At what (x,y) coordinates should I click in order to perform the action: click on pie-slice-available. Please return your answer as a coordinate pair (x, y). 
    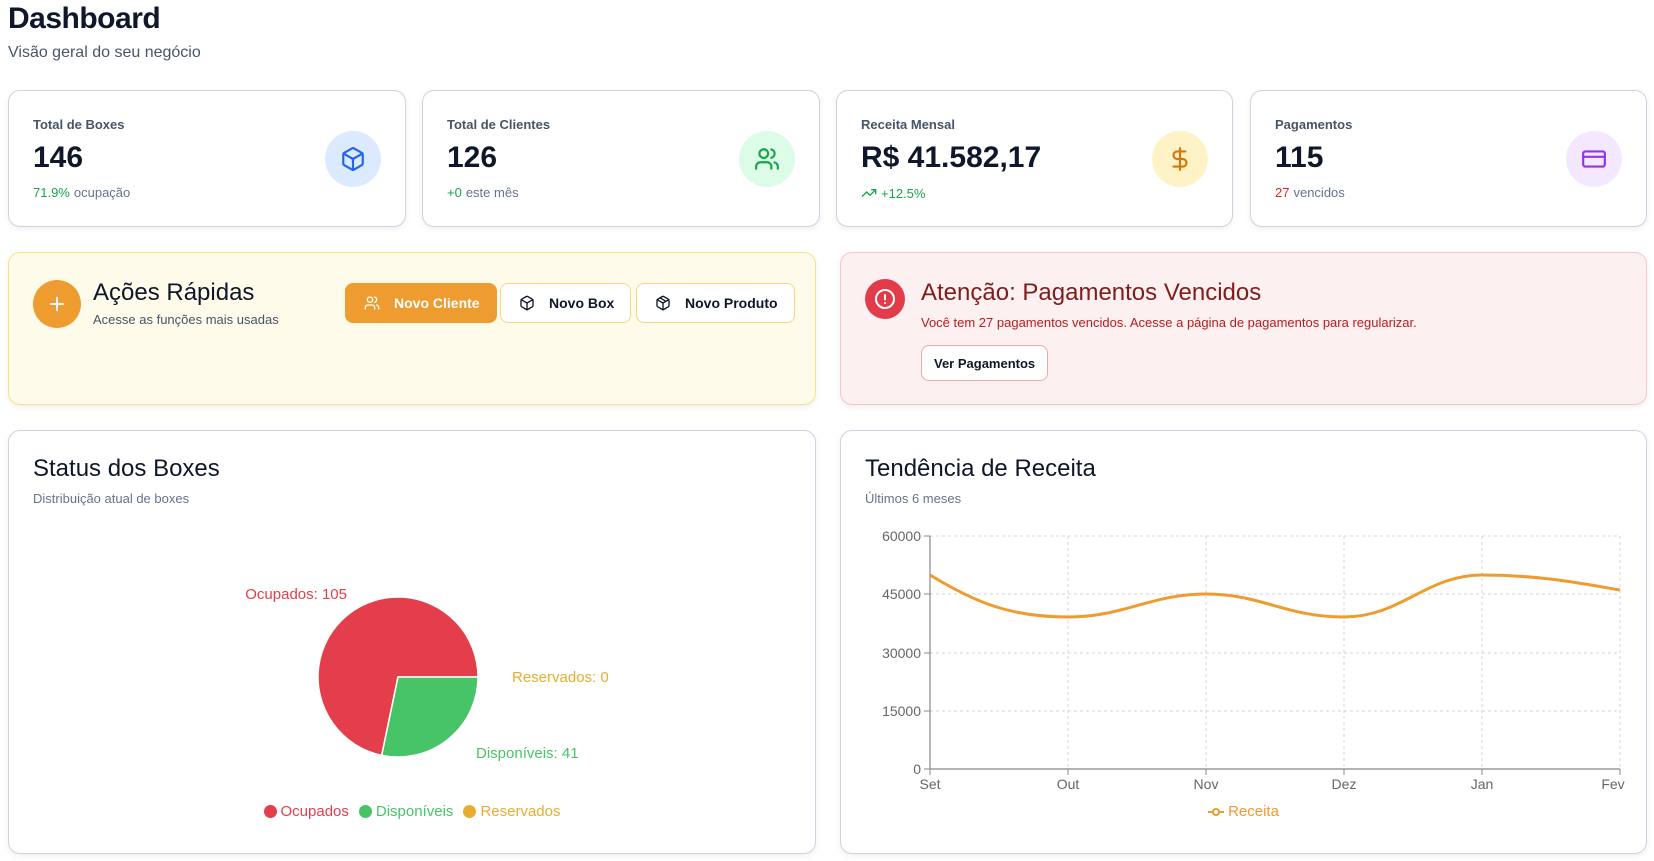
    Looking at the image, I should click on (429, 717).